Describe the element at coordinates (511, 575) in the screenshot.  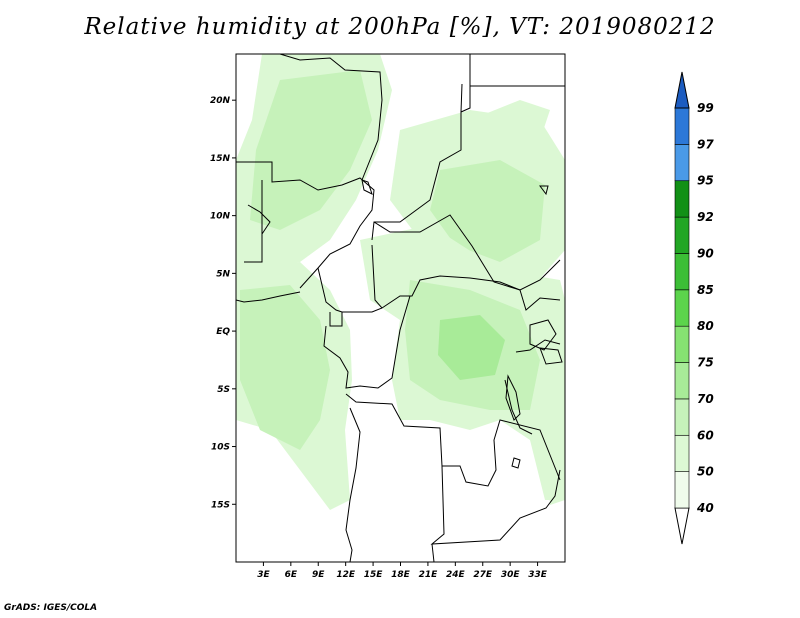
I see `lon-tick-label: 30E` at that location.